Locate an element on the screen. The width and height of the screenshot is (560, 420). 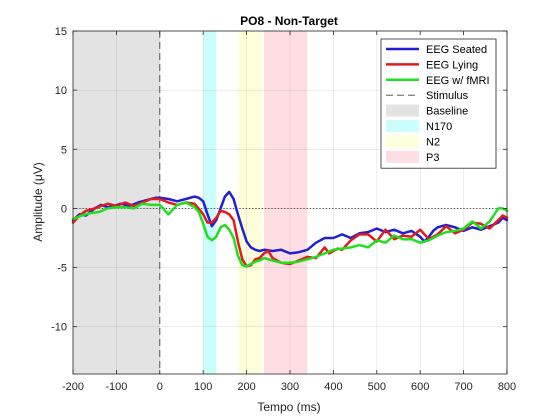
x-tick-labels: -200 -100 0 100 200 300 400 500 600 700 800 is located at coordinates (289, 387).